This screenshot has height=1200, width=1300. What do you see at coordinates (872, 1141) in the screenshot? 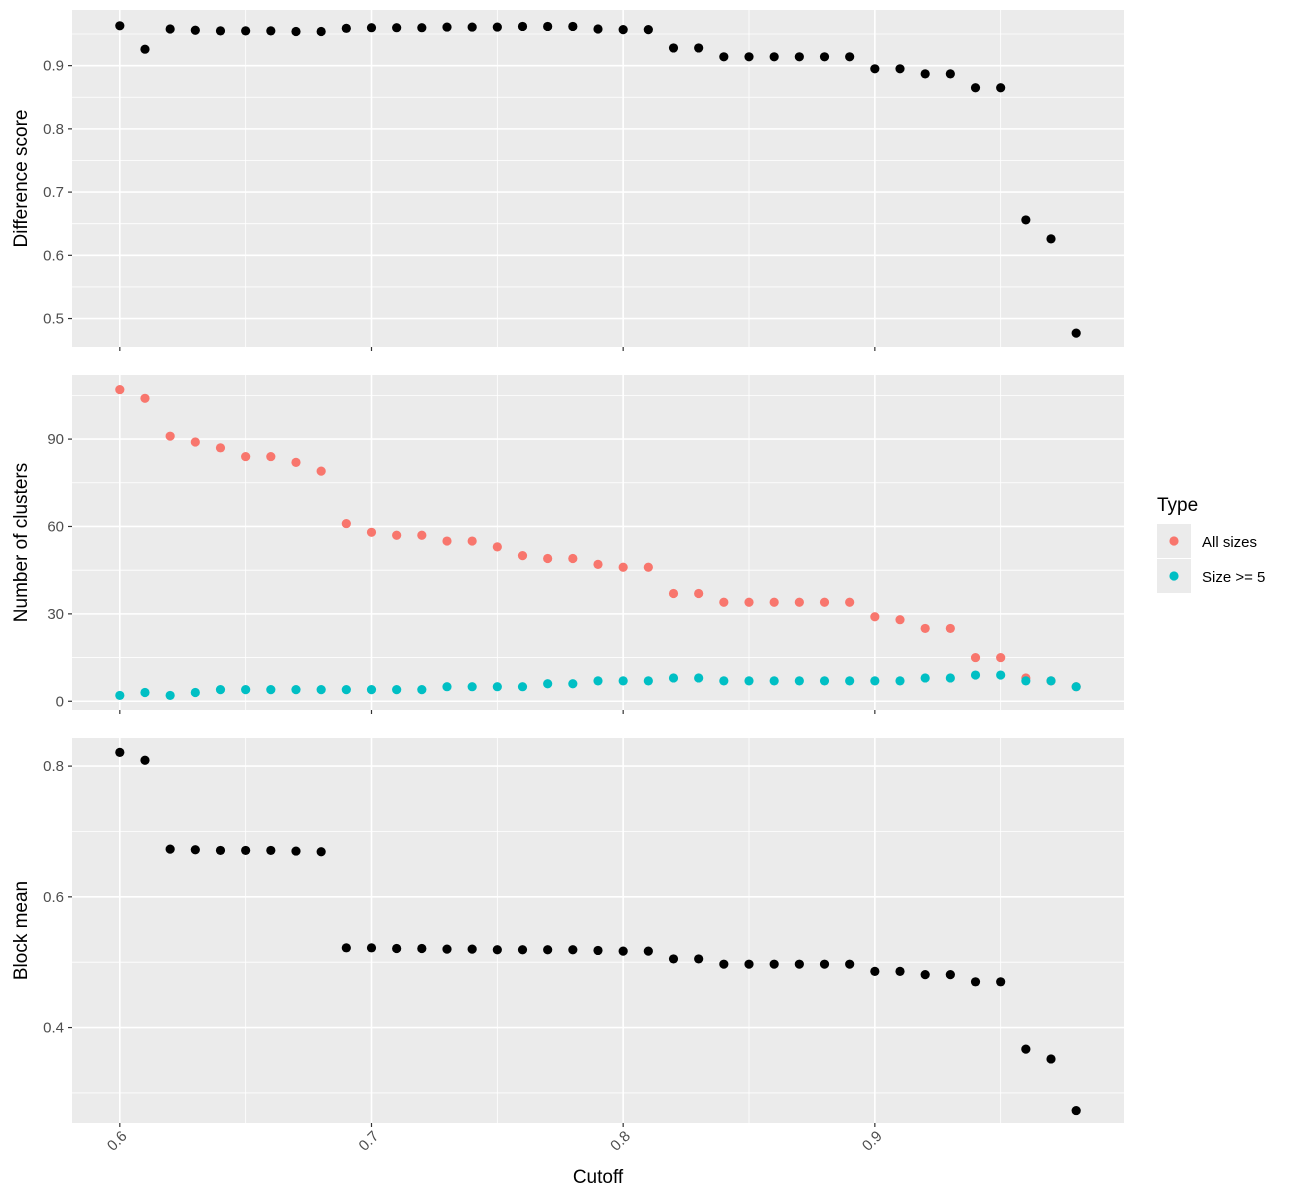
I see `x-tick-label: 0.9` at bounding box center [872, 1141].